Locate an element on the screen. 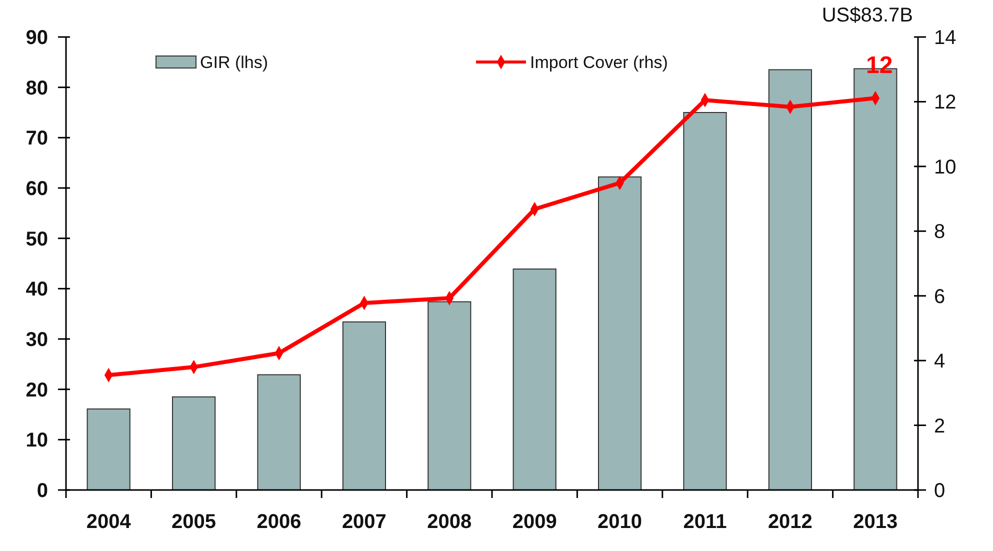 This screenshot has width=993, height=551. legend-label: Import Cover (rhs) is located at coordinates (599, 62).